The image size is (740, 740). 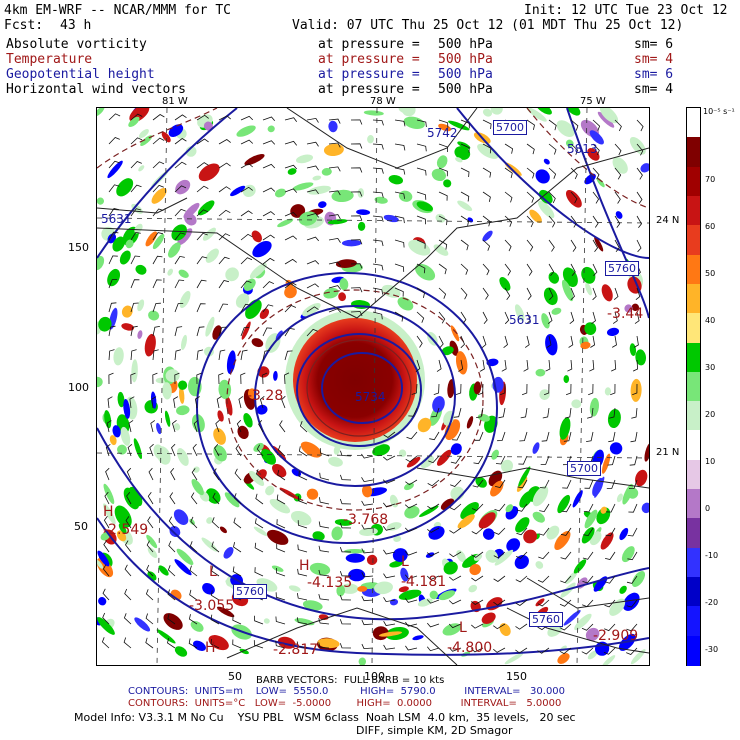 I want to click on field-level-geopotential: 500 hPa, so click(x=465, y=74).